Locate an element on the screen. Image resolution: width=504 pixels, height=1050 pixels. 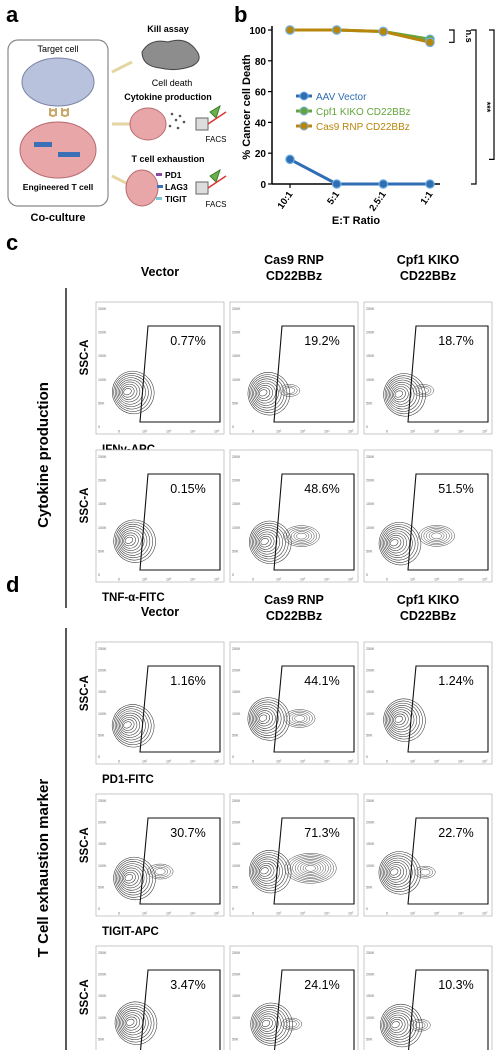
gate-polygon is located at coordinates (448, 861).